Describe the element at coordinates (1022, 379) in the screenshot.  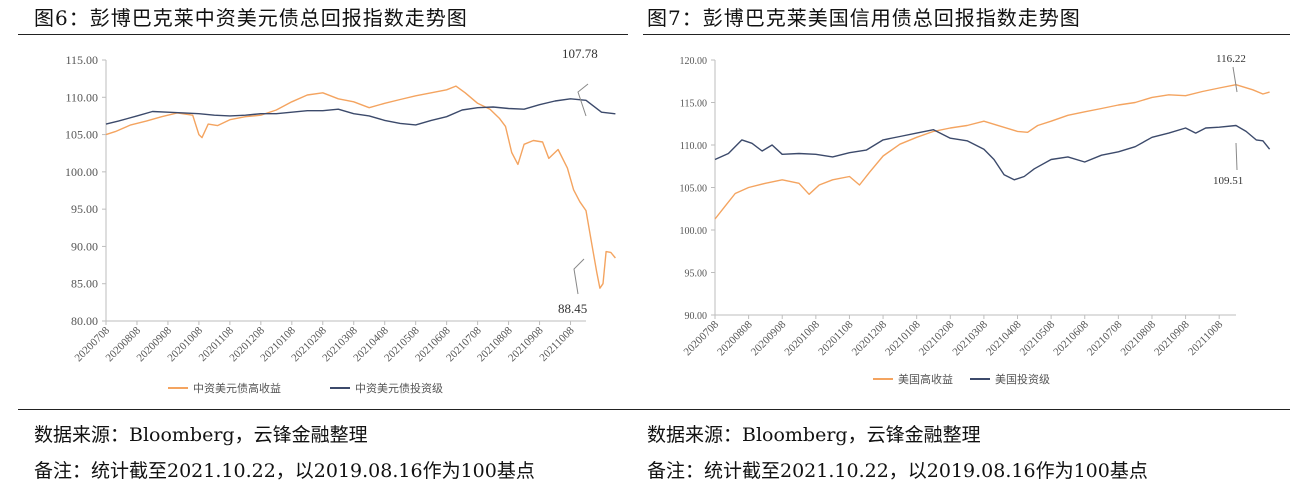
I see `legend-label: 美国投资级` at that location.